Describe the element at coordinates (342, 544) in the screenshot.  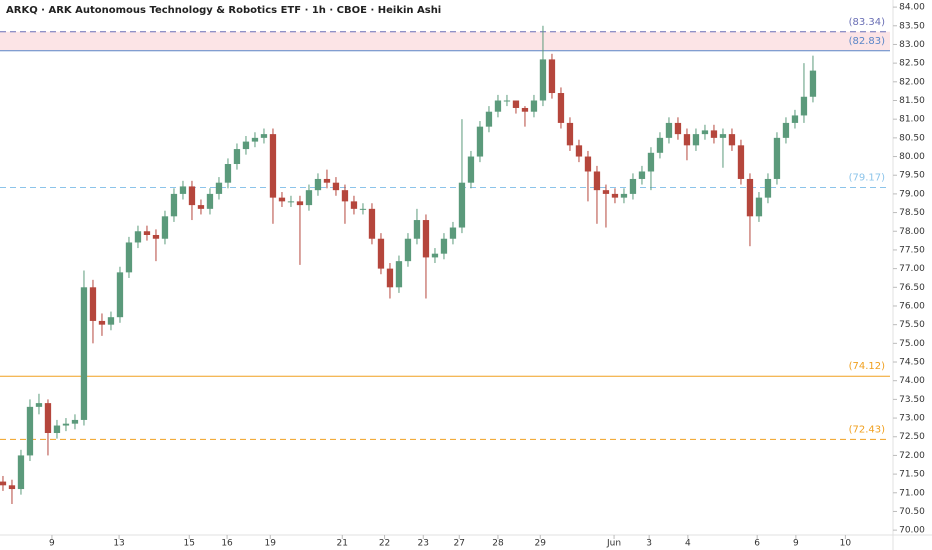
I see `x-tick-label: 21` at that location.